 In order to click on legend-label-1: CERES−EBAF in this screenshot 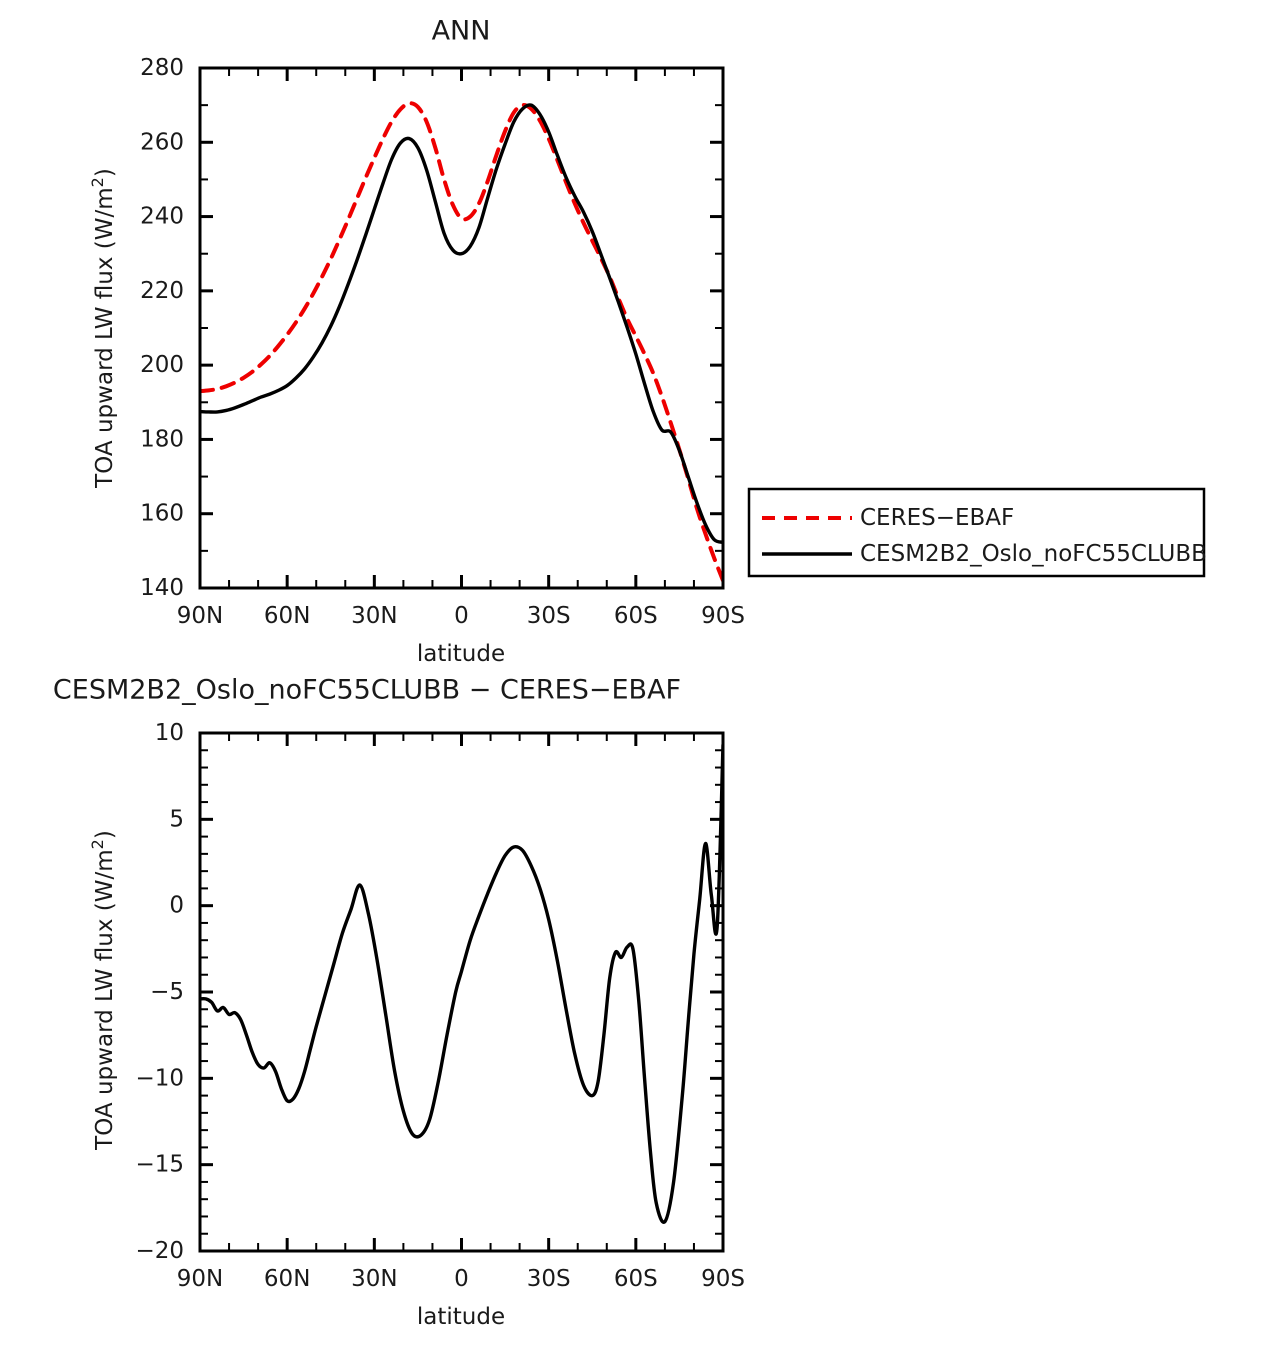, I will do `click(937, 518)`.